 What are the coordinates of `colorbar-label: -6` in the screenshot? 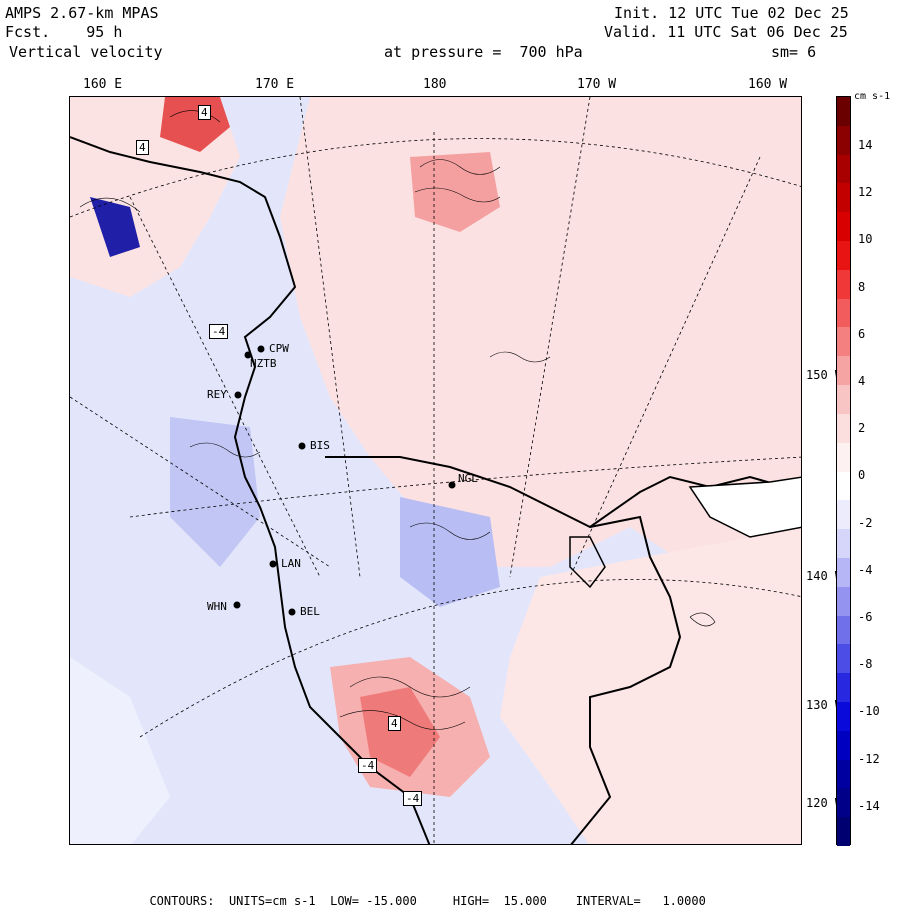 It's located at (865, 617).